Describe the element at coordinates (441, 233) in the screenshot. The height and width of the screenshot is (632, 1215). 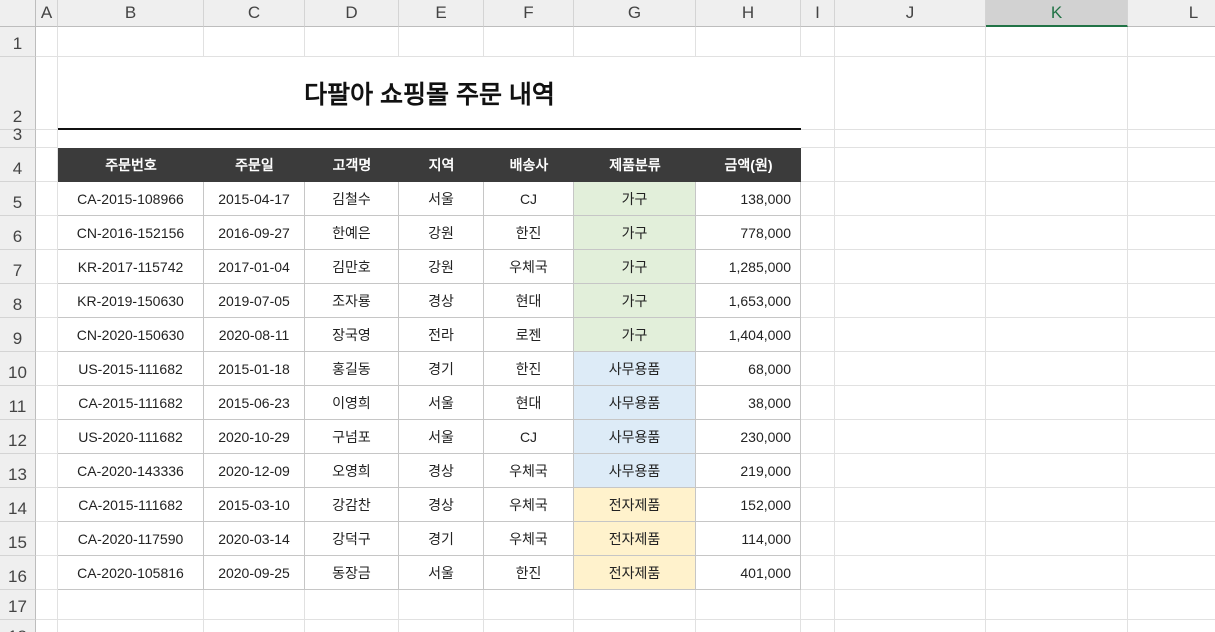
I see `data-cell: 강원` at that location.